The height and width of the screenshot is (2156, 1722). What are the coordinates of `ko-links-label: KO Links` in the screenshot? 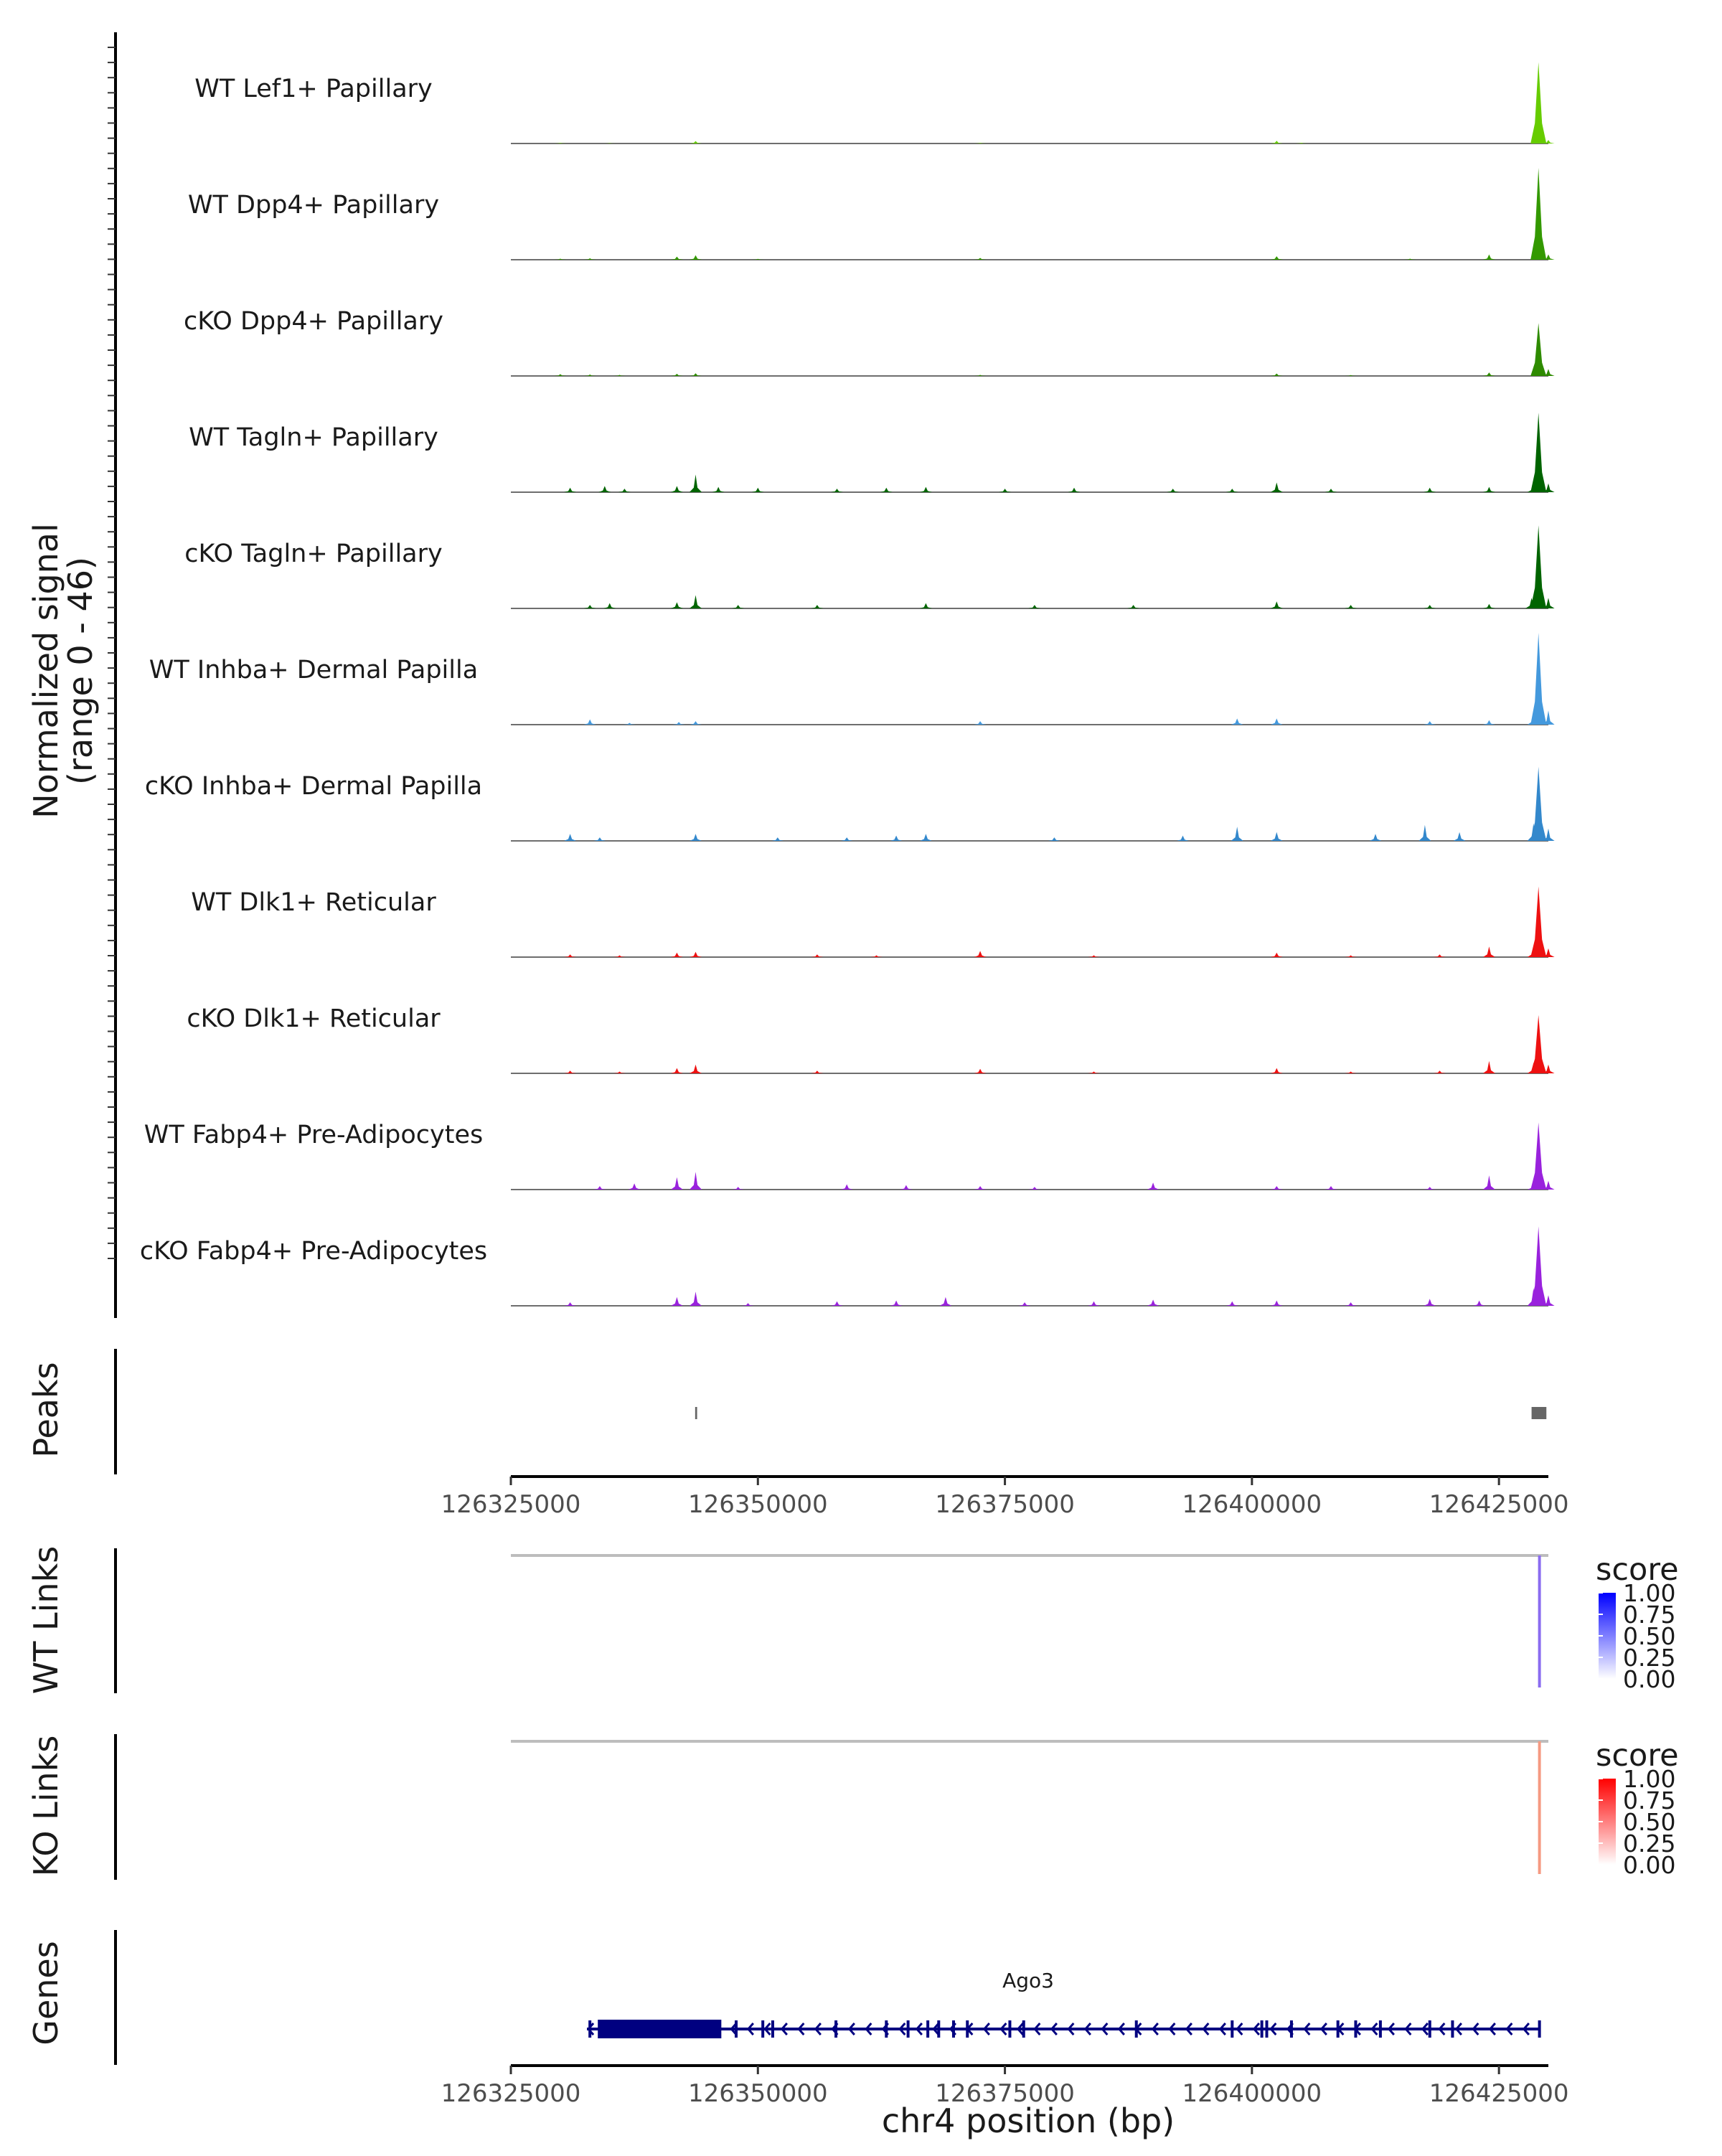 It's located at (46, 1806).